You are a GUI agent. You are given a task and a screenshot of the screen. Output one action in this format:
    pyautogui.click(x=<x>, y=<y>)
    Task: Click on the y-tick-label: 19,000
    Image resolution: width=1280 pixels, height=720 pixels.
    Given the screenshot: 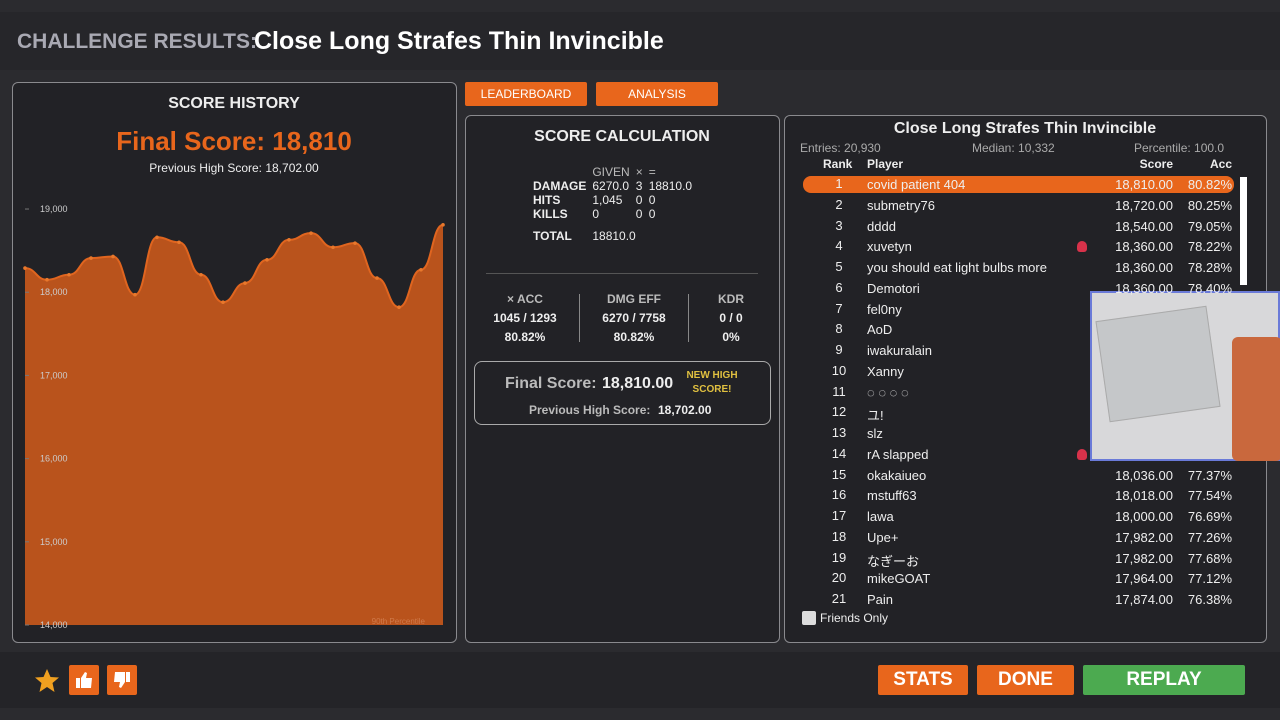 What is the action you would take?
    pyautogui.click(x=54, y=209)
    